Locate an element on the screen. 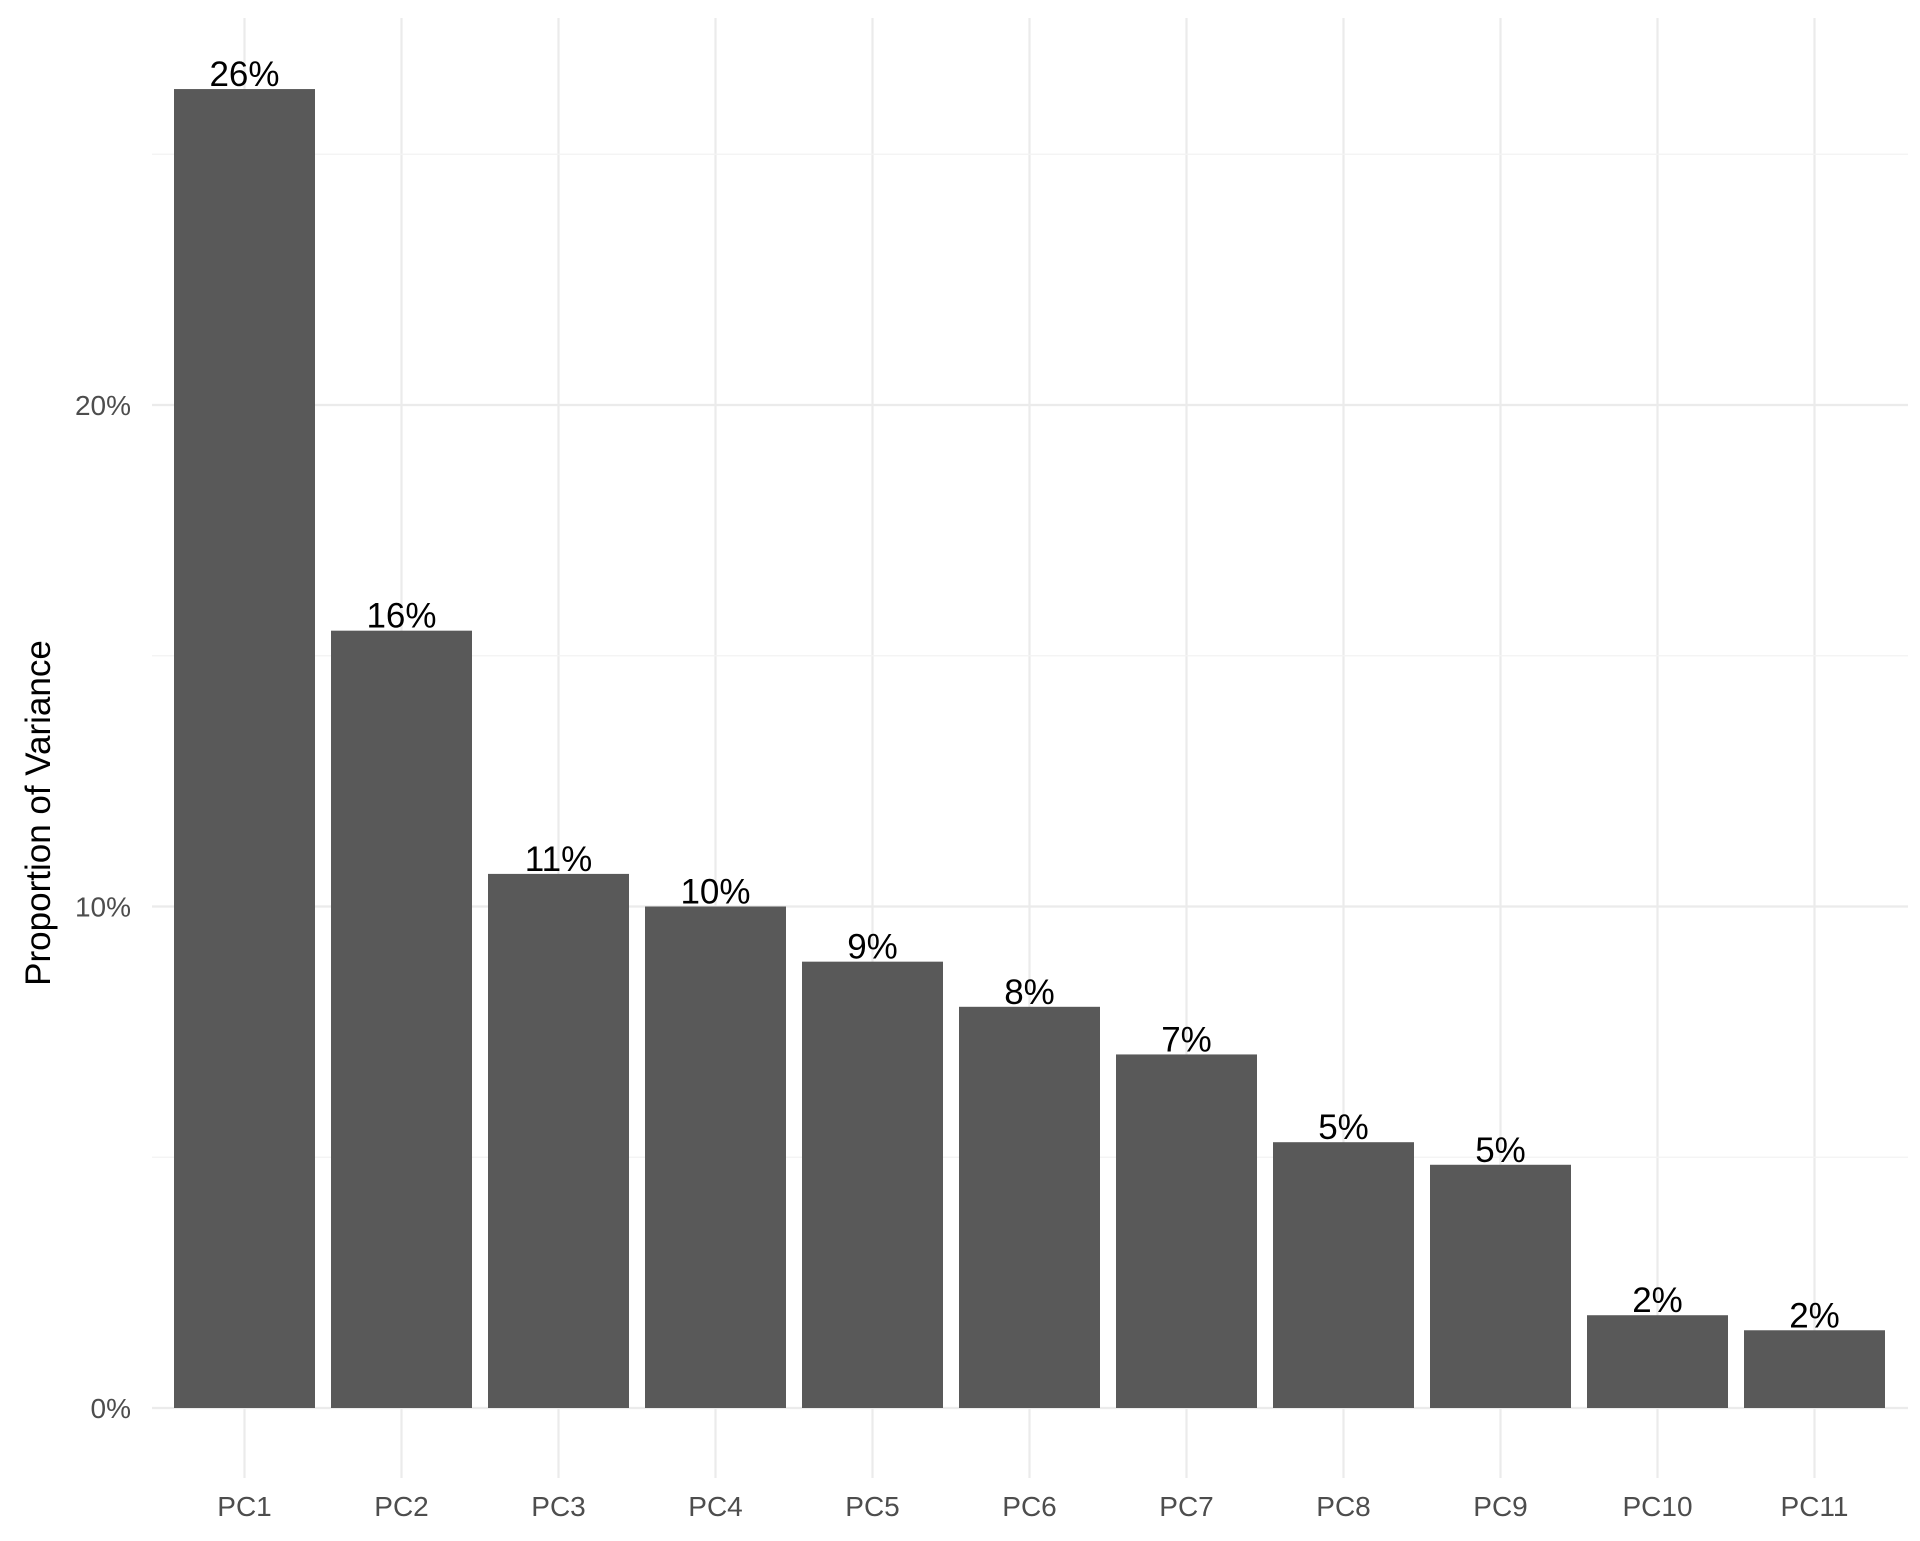  y-tick-label: 10% is located at coordinates (103, 907).